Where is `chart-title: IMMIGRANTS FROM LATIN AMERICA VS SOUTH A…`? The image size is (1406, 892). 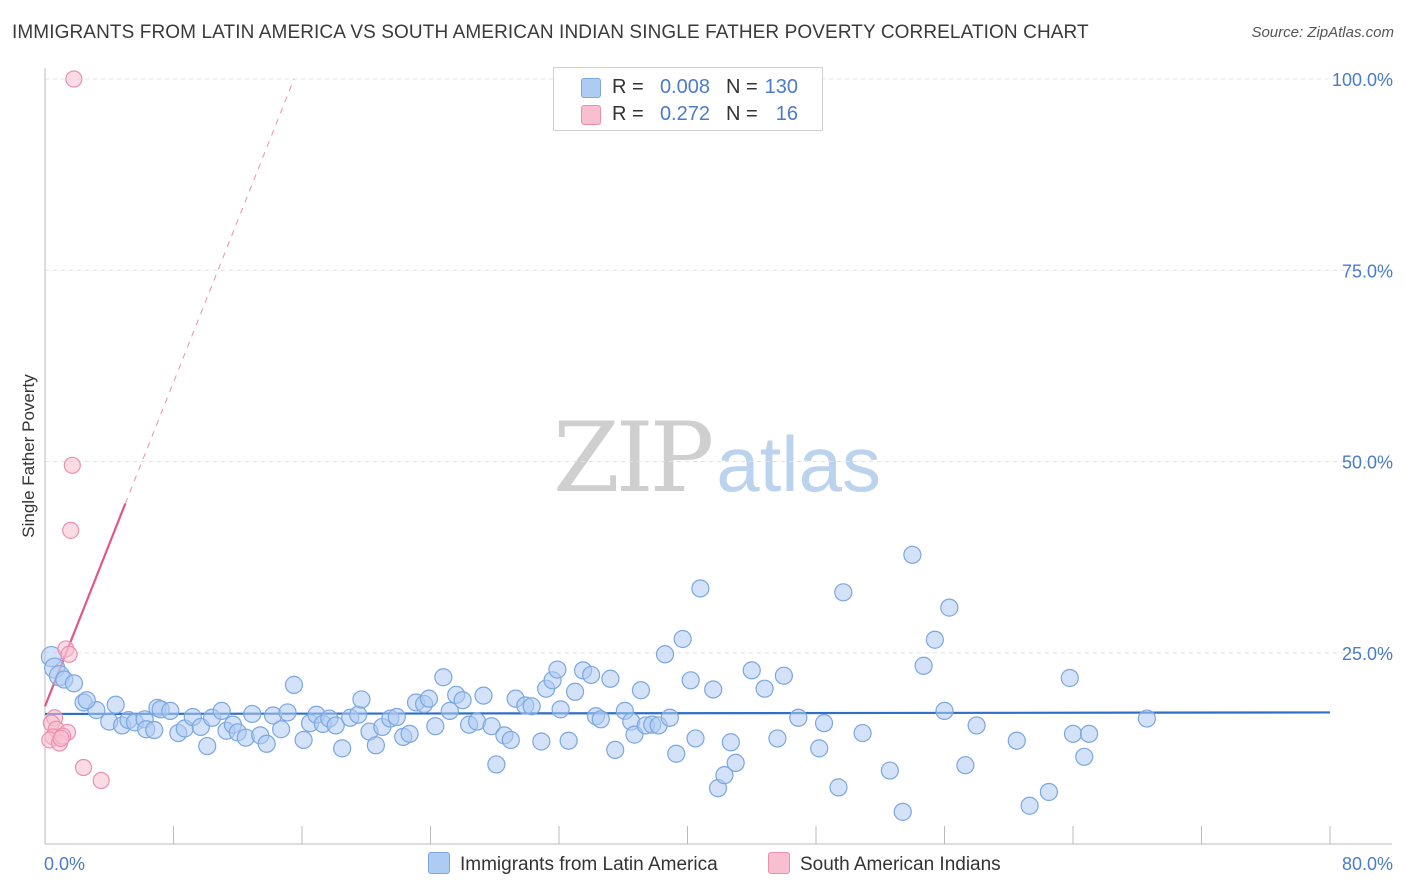
chart-title: IMMIGRANTS FROM LATIN AMERICA VS SOUTH A… is located at coordinates (550, 32).